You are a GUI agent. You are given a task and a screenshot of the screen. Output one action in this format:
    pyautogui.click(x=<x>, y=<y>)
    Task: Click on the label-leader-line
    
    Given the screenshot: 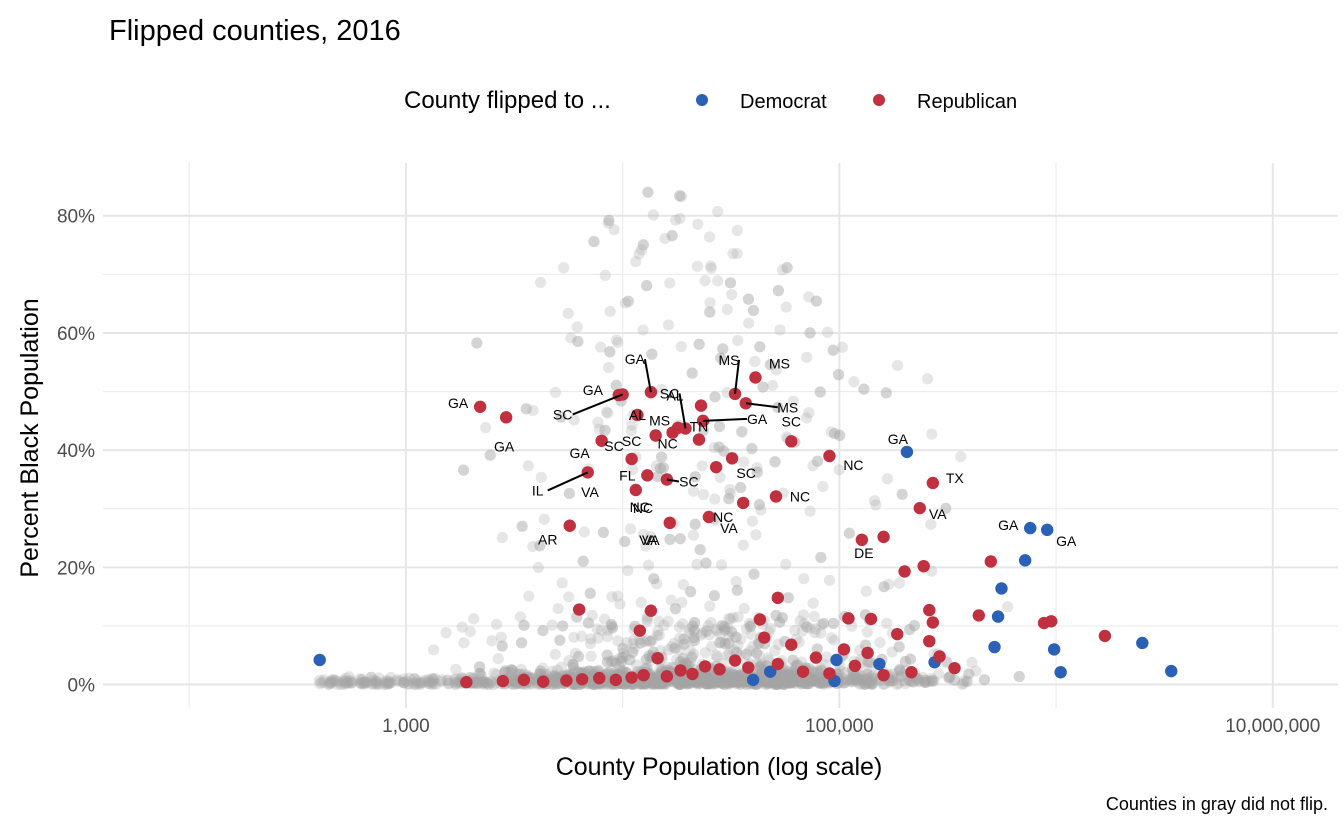 What is the action you would take?
    pyautogui.click(x=673, y=480)
    